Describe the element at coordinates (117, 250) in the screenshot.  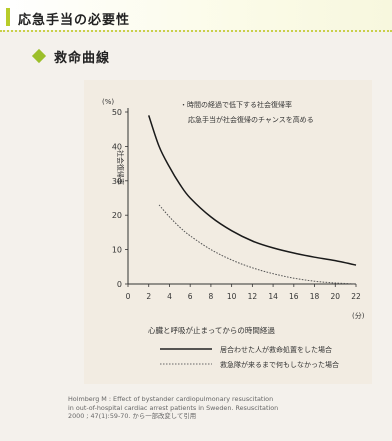
I see `y-tick-label: 10` at that location.